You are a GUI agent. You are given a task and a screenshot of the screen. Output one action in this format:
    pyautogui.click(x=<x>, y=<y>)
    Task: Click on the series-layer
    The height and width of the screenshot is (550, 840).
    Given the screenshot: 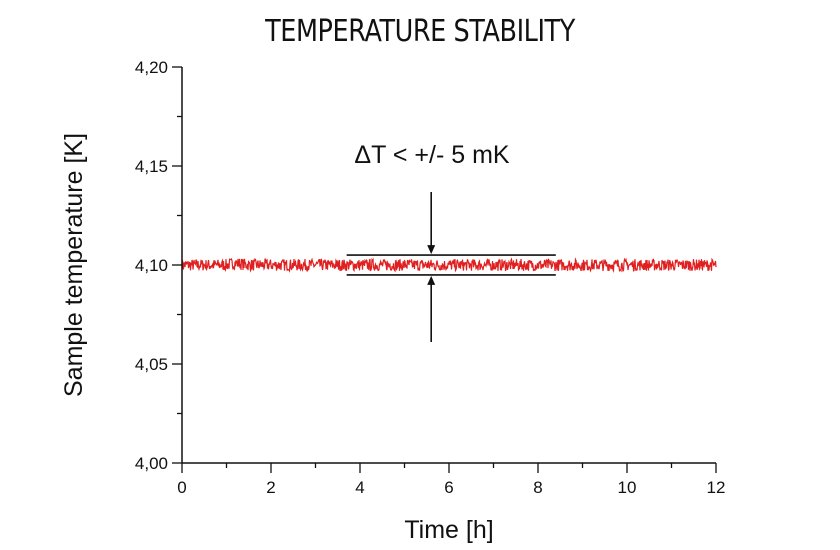 What is the action you would take?
    pyautogui.click(x=449, y=265)
    